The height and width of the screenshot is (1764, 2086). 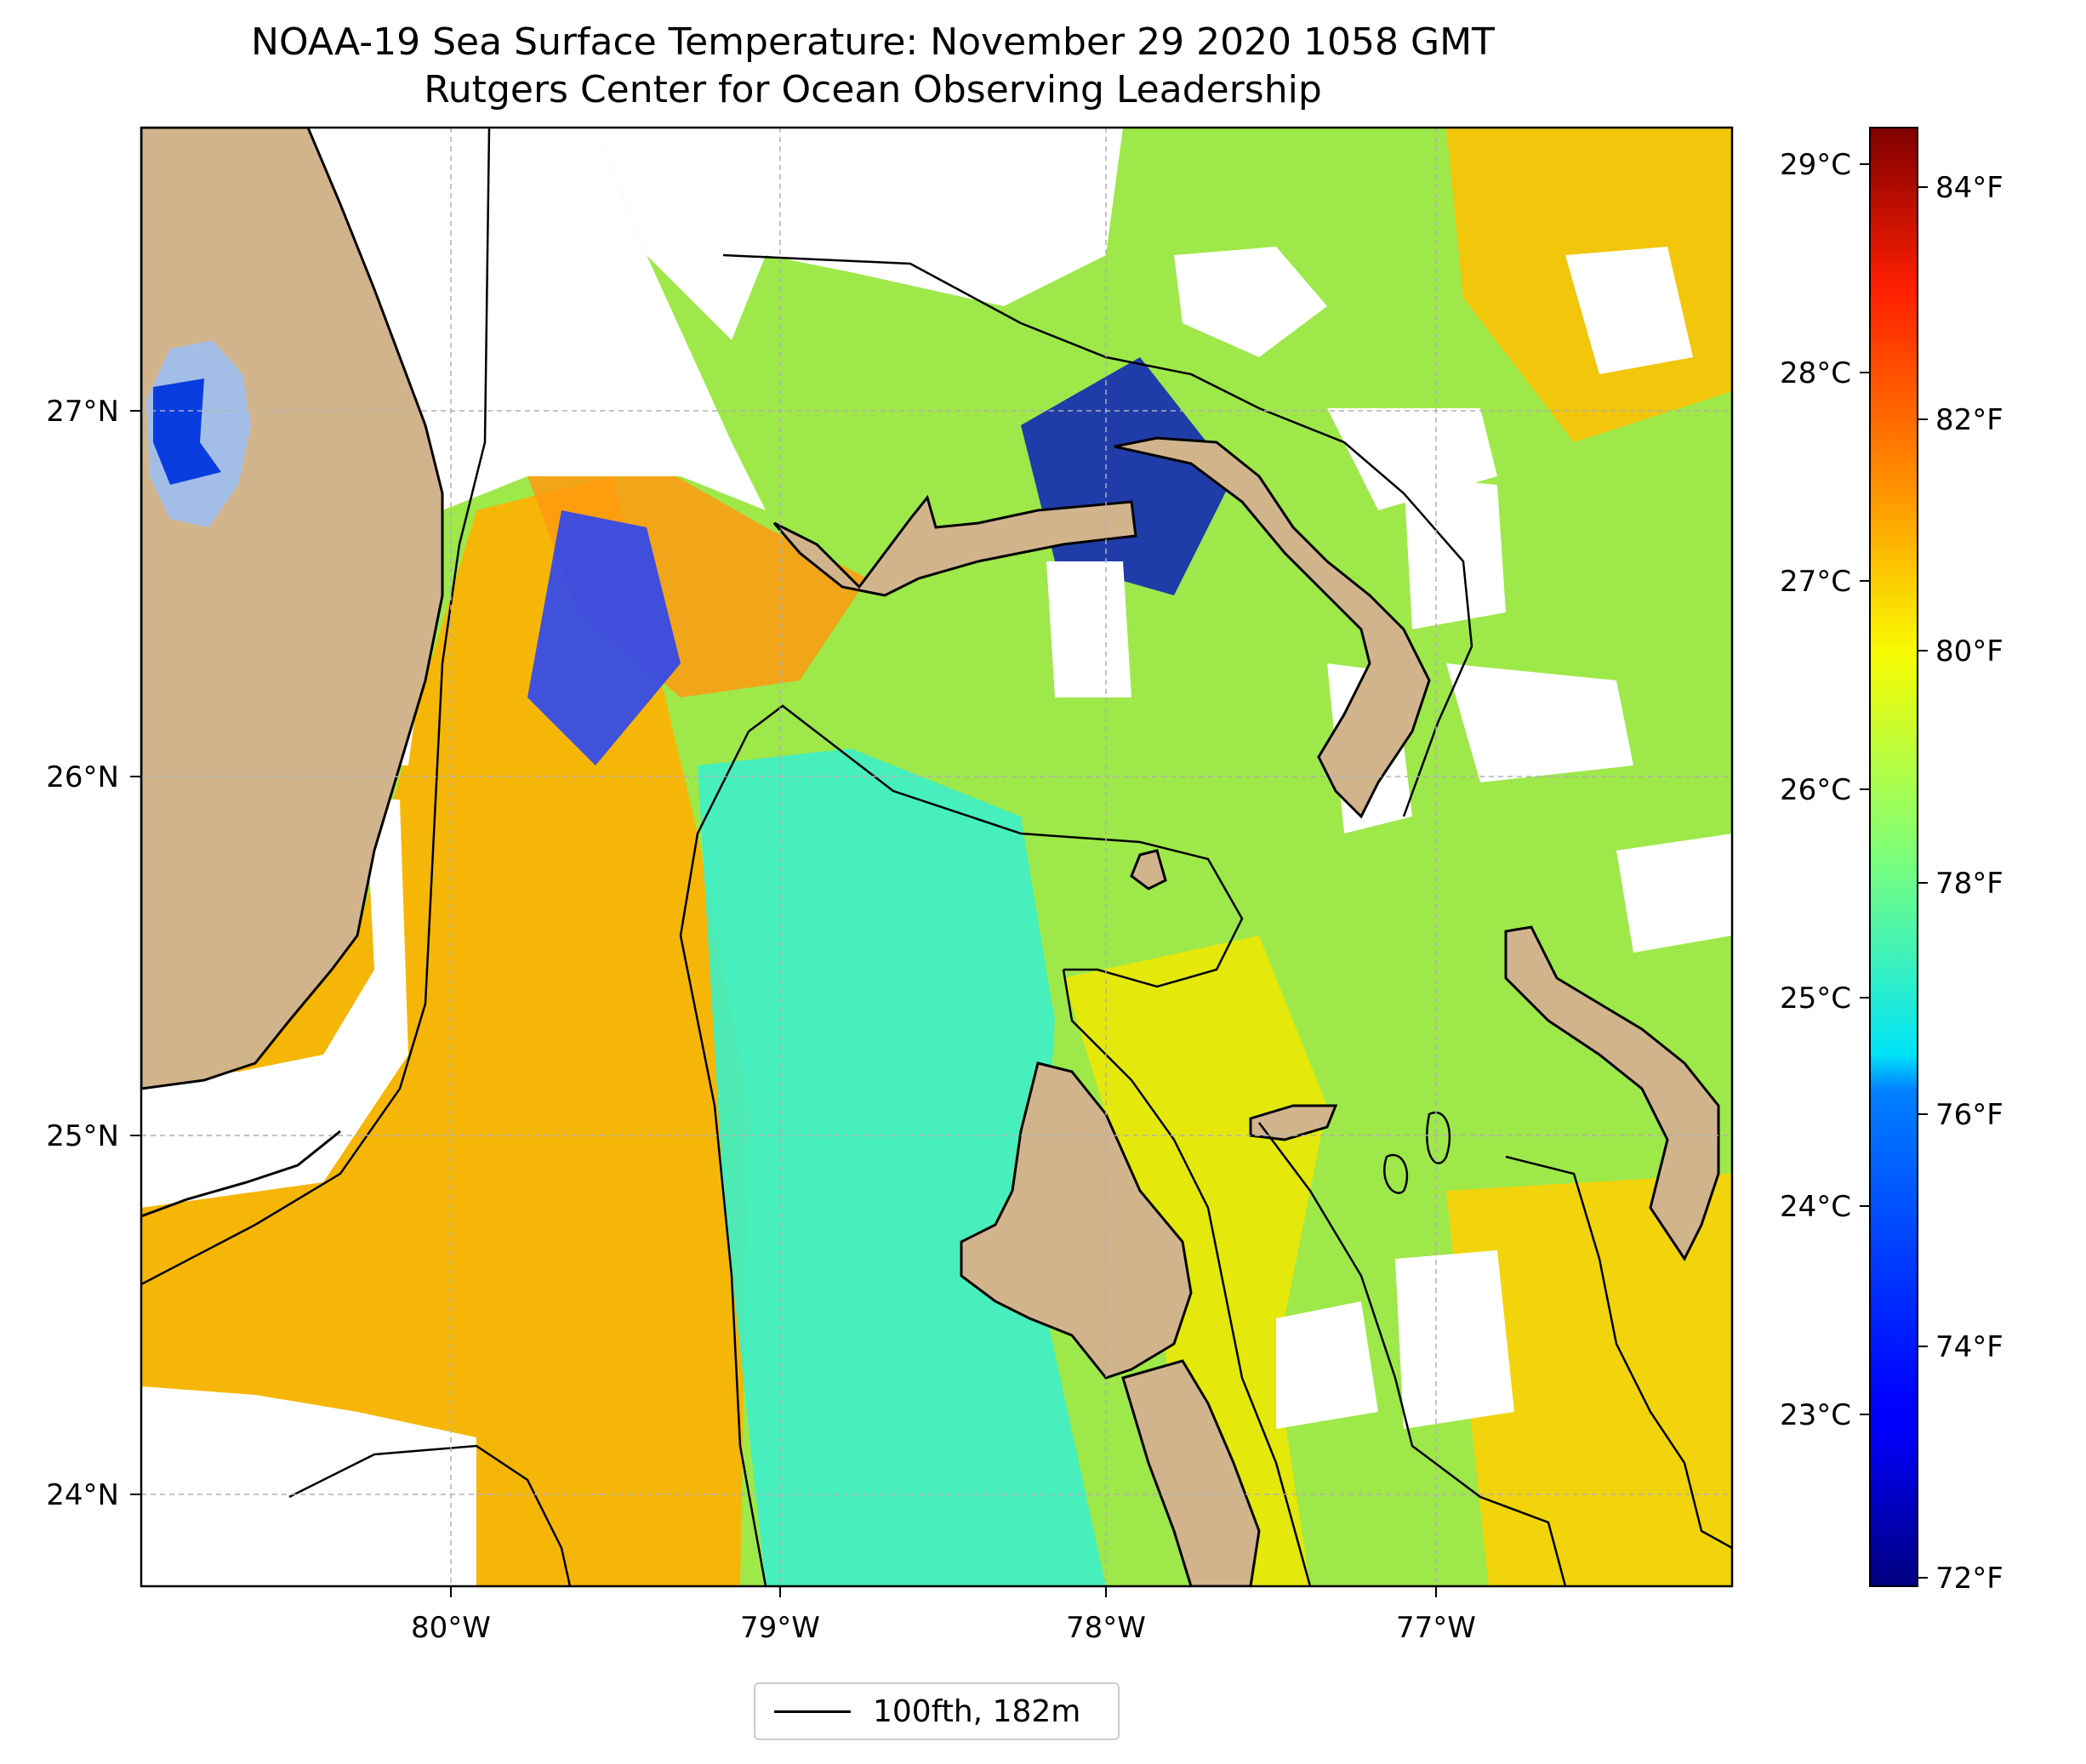 What do you see at coordinates (1816, 373) in the screenshot?
I see `cbar-c-label-28: 28°C` at bounding box center [1816, 373].